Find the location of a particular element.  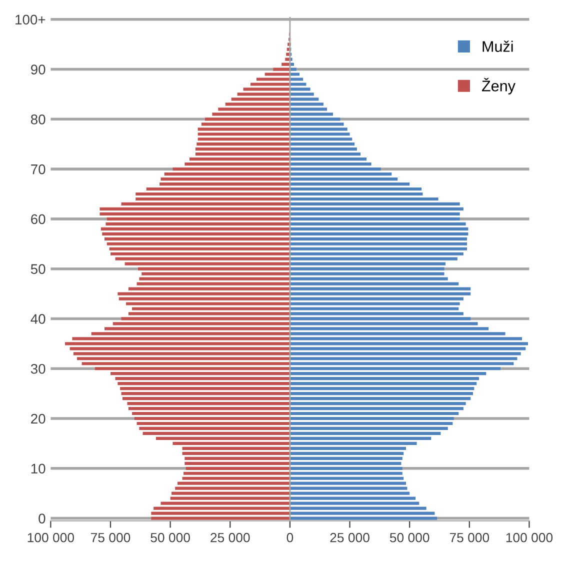

y-tick-label: 20 is located at coordinates (38, 419).